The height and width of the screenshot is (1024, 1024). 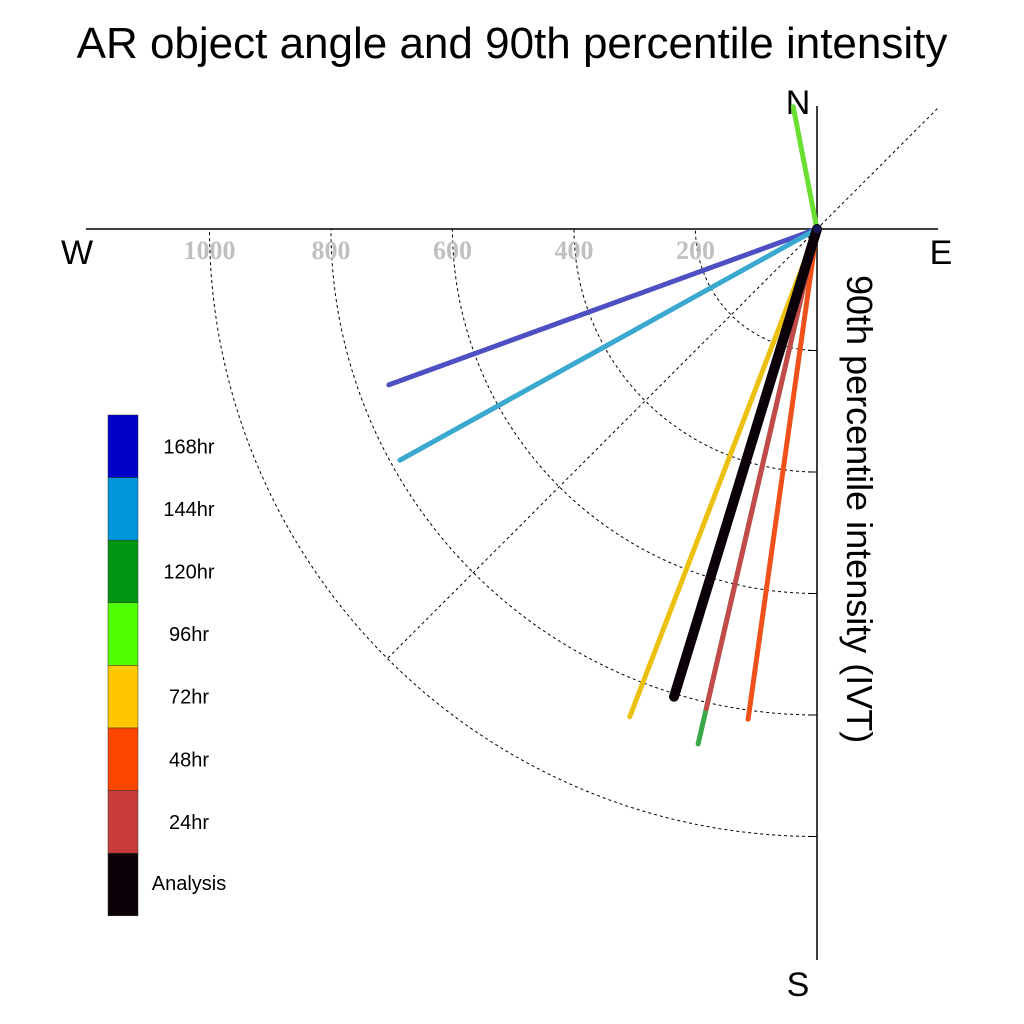 I want to click on compass-north-label: N, so click(x=798, y=103).